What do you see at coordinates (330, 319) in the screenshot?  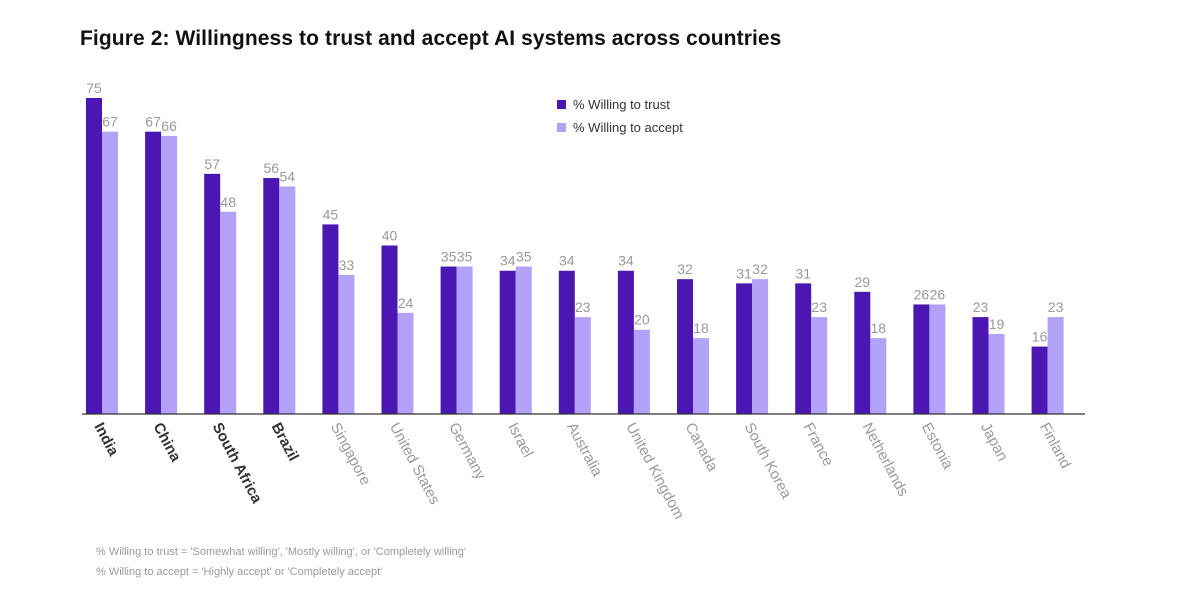 I see `bar-trust-singapore` at bounding box center [330, 319].